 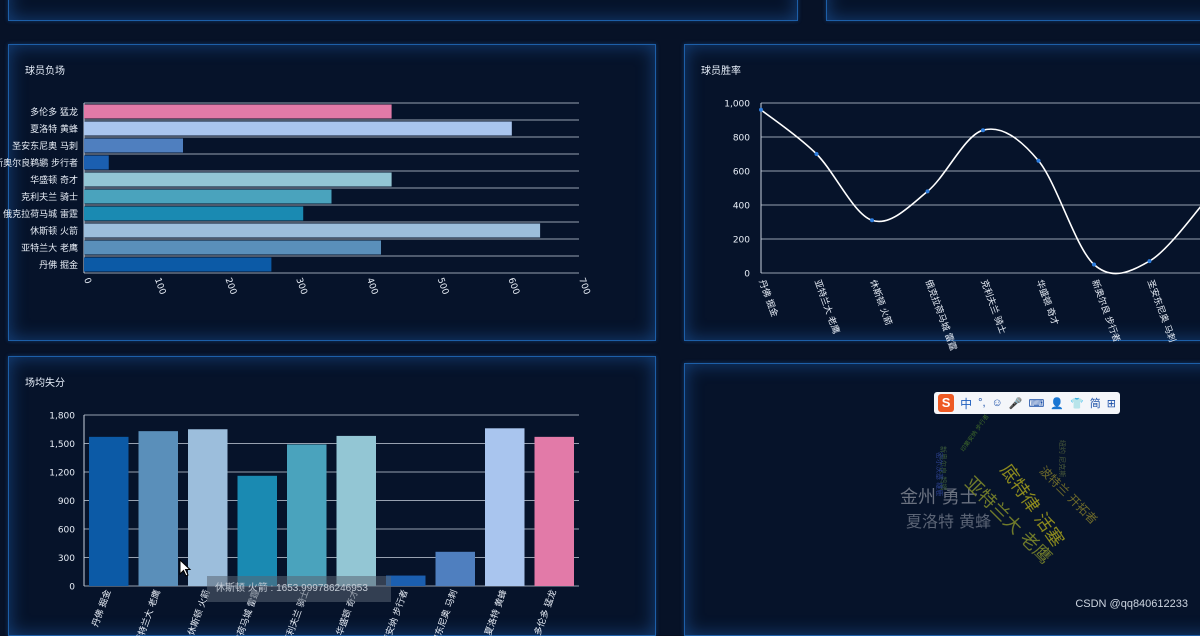 What do you see at coordinates (997, 403) in the screenshot?
I see `ime-emoji-icon: ☺` at bounding box center [997, 403].